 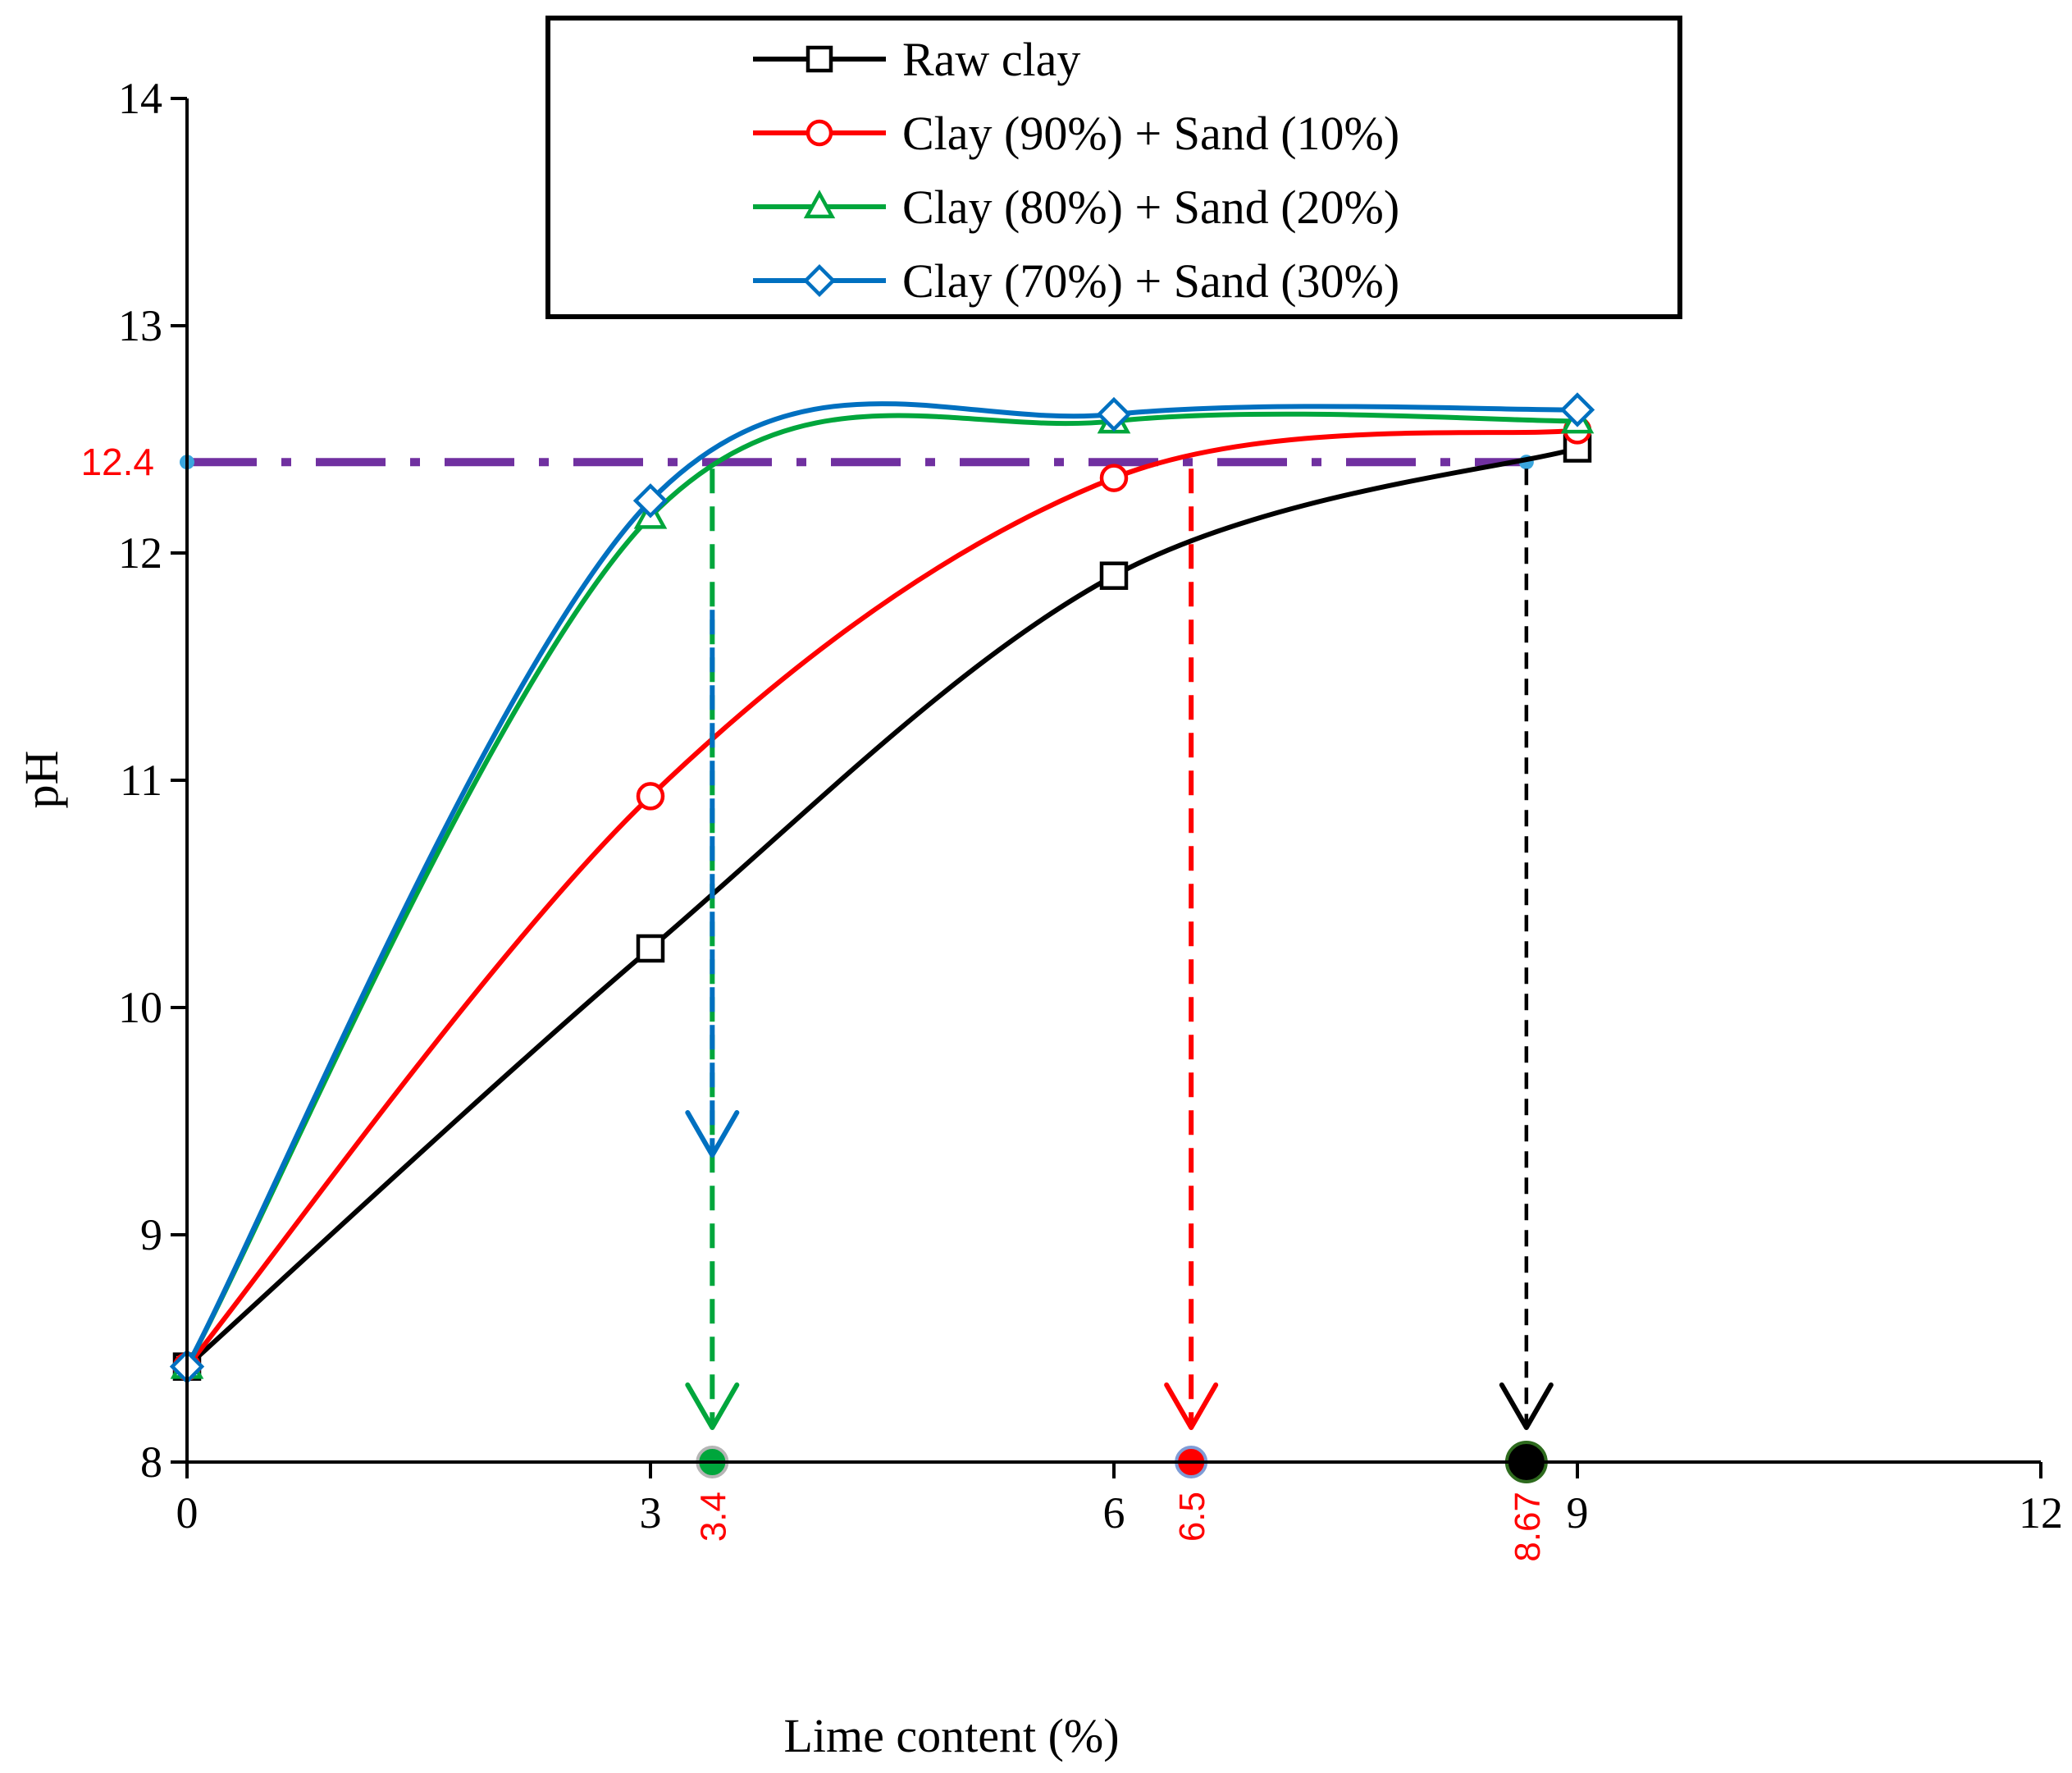 What do you see at coordinates (1191, 1406) in the screenshot?
I see `arrow-6-5-head` at bounding box center [1191, 1406].